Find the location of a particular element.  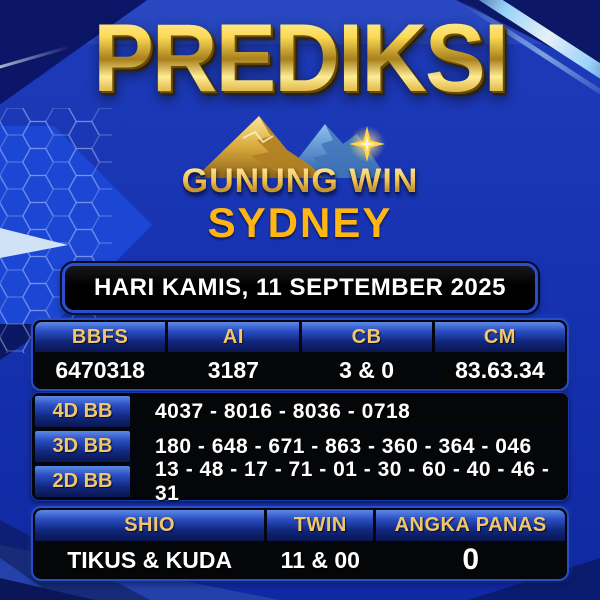

stats-header-bbfs: BBFS is located at coordinates (100, 337).